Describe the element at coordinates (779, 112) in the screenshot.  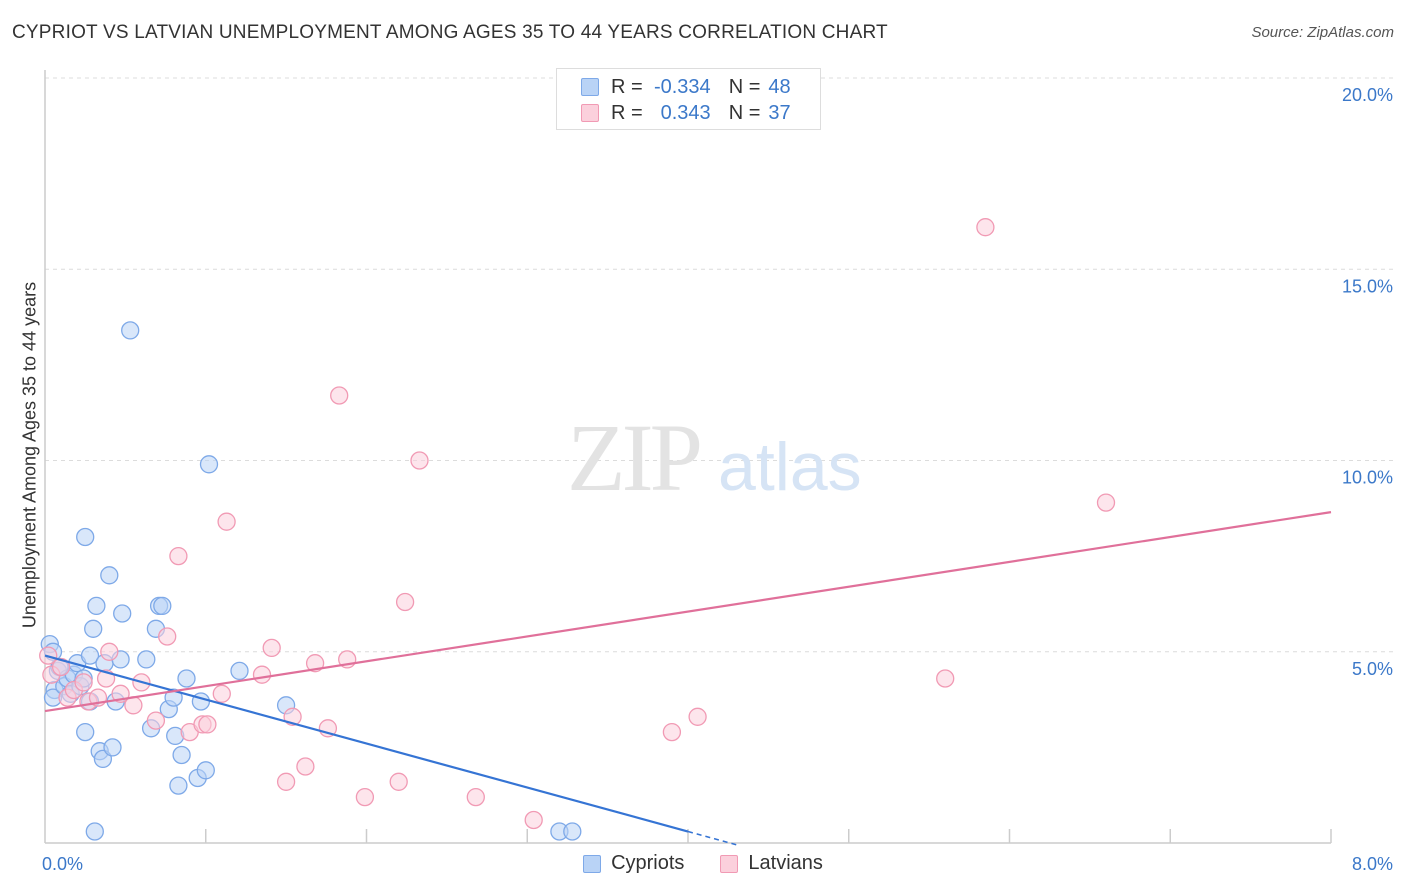
I see `latvians-n-value: 37` at that location.